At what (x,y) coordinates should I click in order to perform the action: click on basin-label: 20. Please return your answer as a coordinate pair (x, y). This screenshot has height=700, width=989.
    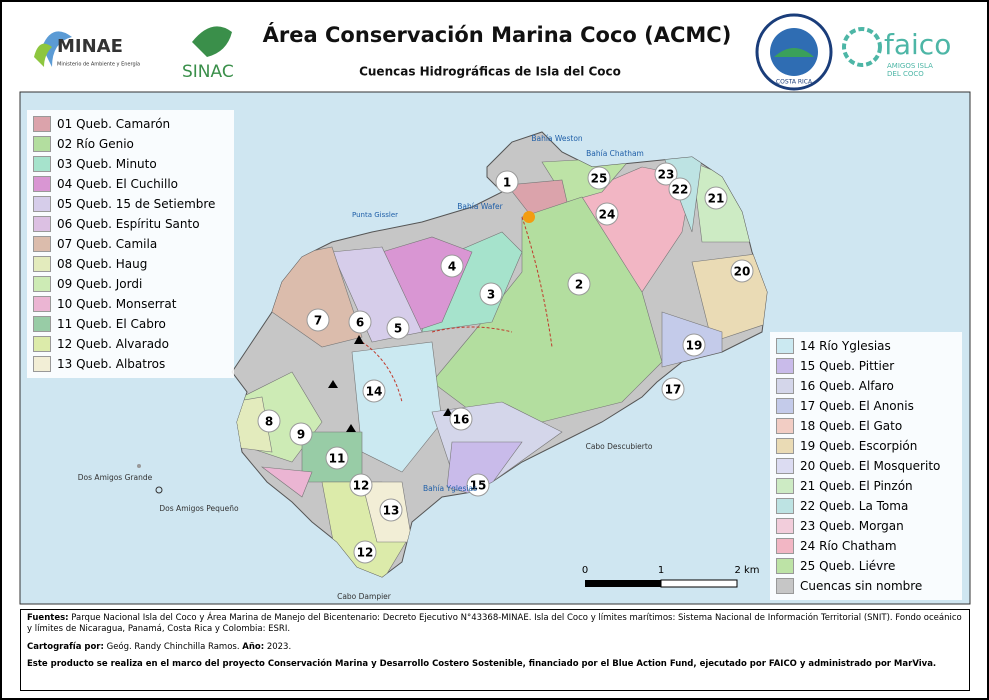
    Looking at the image, I should click on (742, 272).